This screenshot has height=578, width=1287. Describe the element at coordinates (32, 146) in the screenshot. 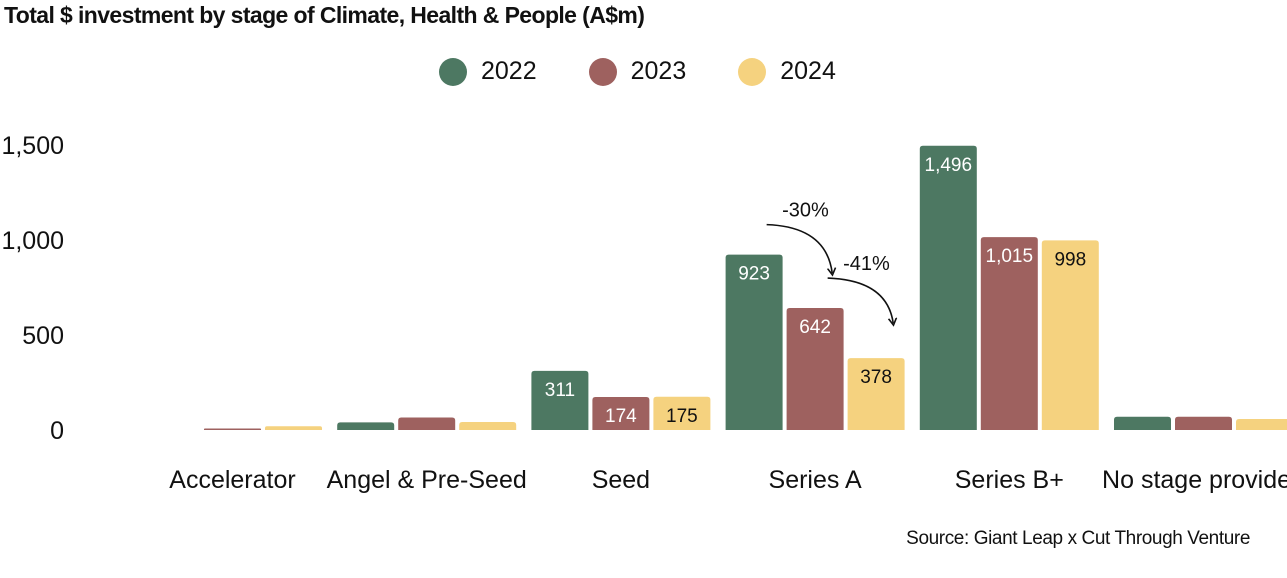

I see `y-tick-label: 1,500` at that location.